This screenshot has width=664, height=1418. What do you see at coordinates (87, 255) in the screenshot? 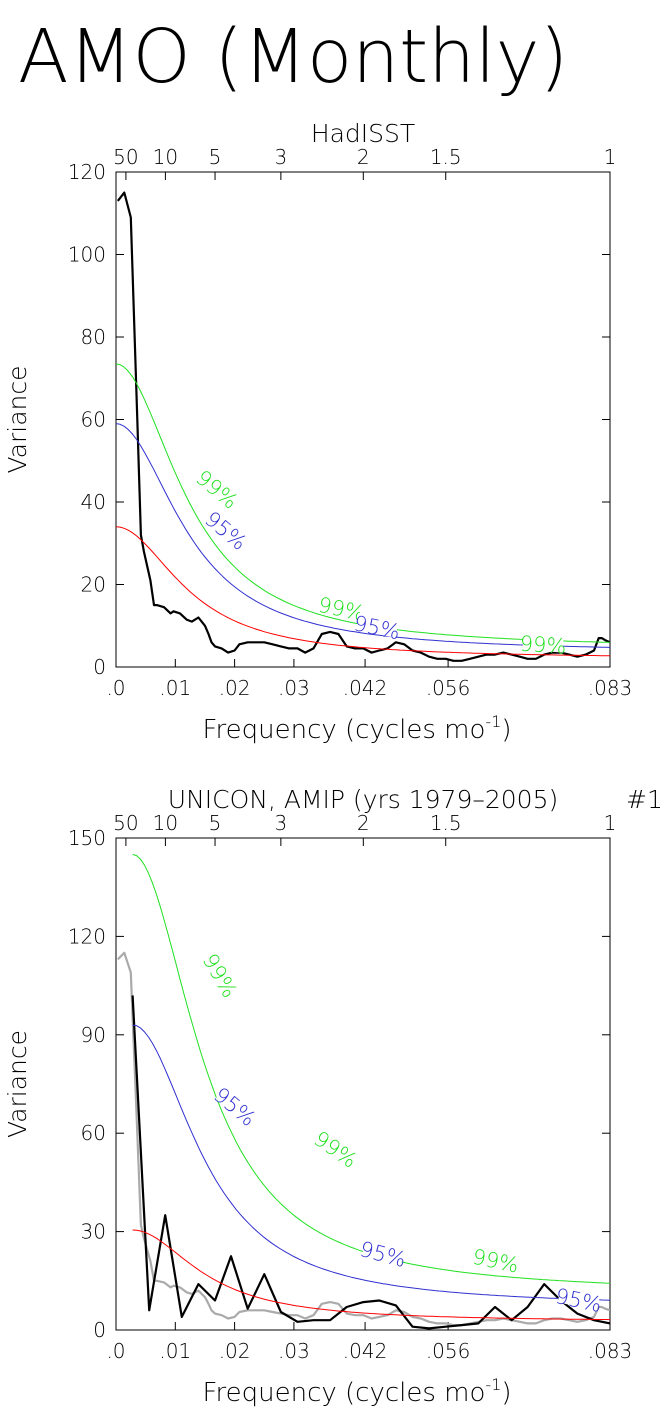
I see `y-tick-label: 100` at bounding box center [87, 255].